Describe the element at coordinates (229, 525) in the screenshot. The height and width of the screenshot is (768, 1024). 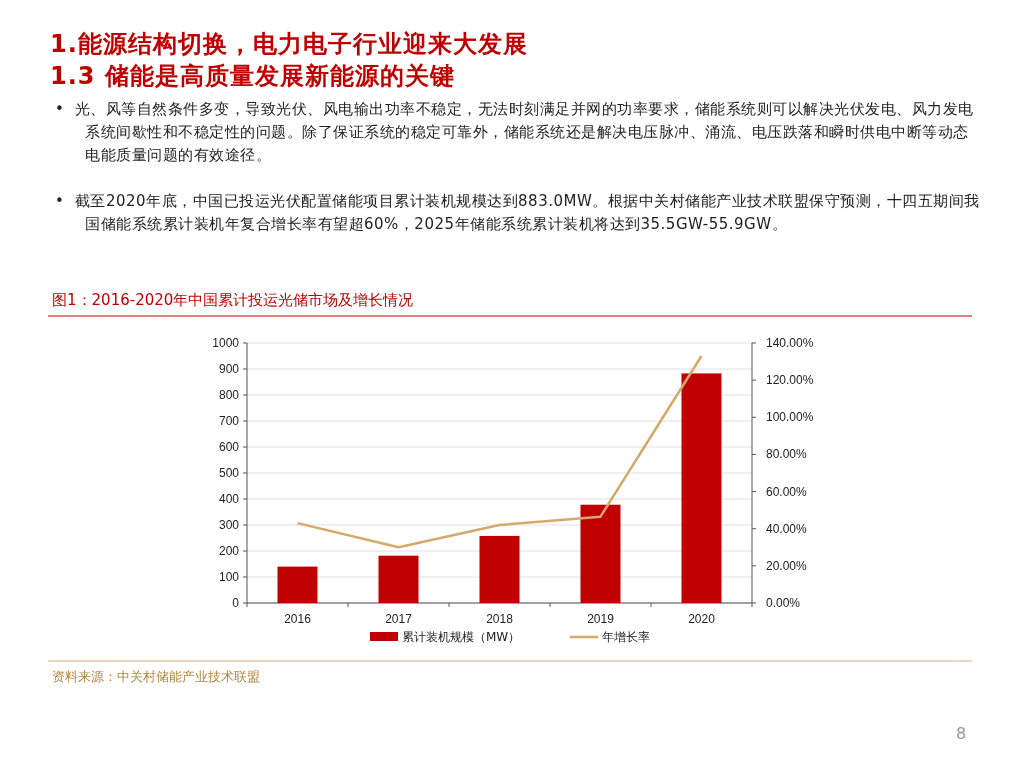
I see `y-tick-label: 300` at that location.